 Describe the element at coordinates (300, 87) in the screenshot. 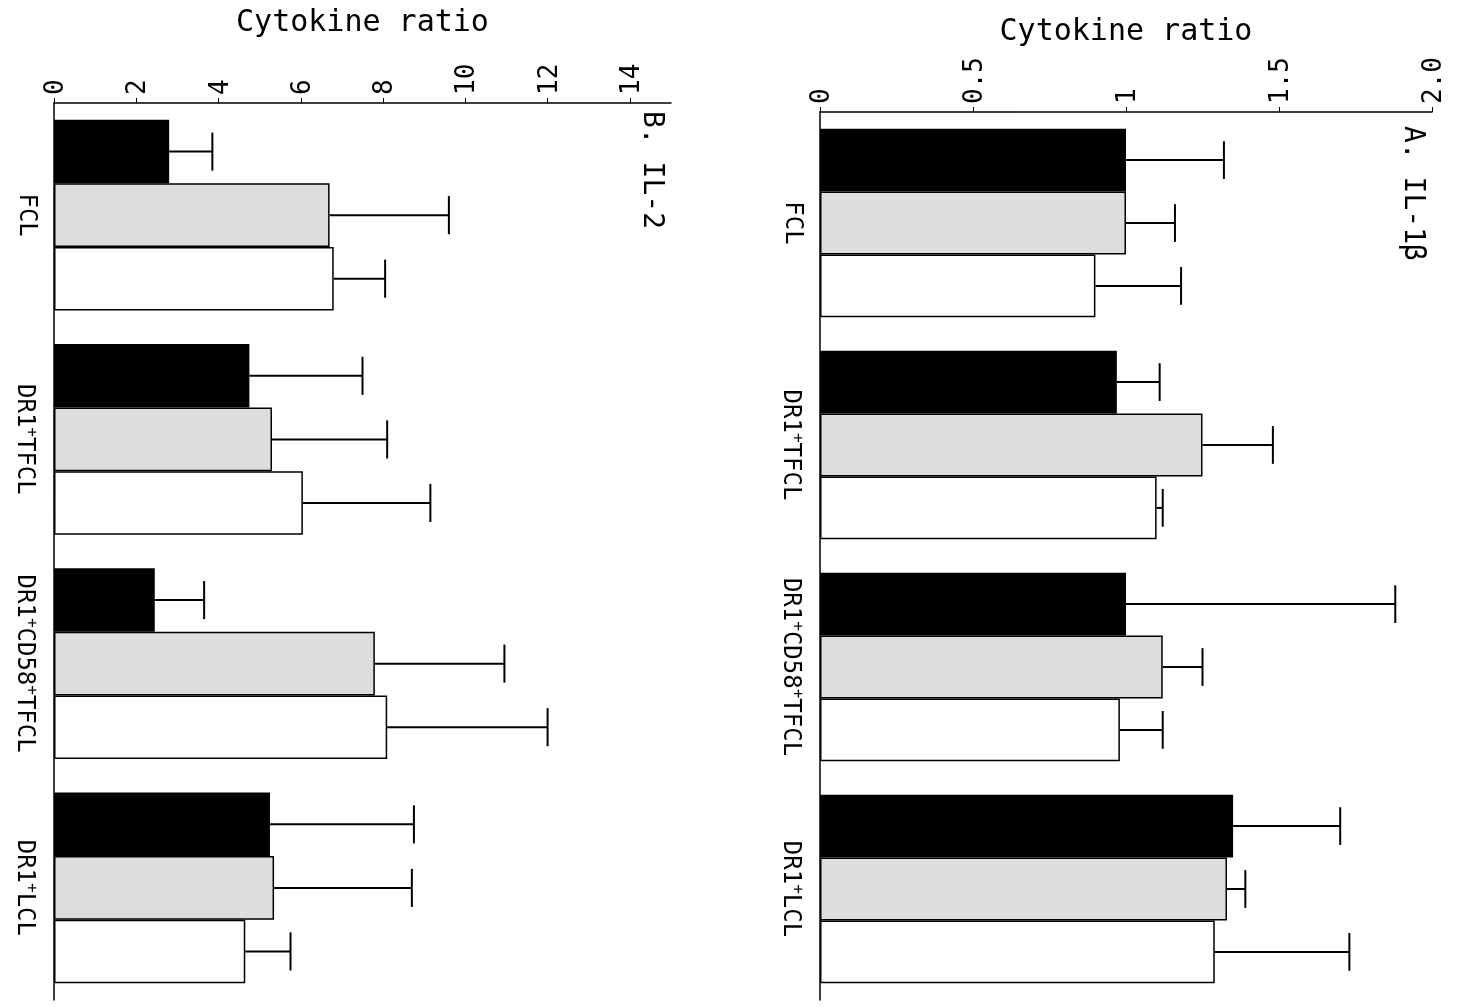

I see `x-tick-label: 6` at that location.